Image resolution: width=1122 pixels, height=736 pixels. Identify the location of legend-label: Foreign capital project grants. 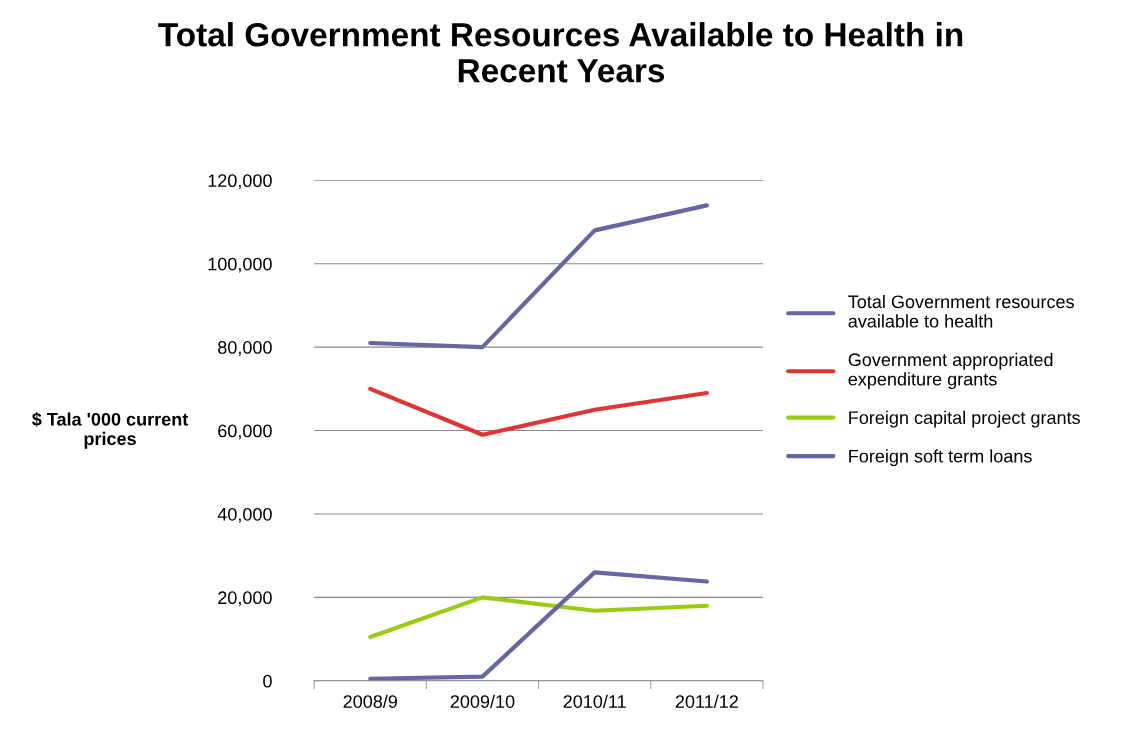
(964, 419).